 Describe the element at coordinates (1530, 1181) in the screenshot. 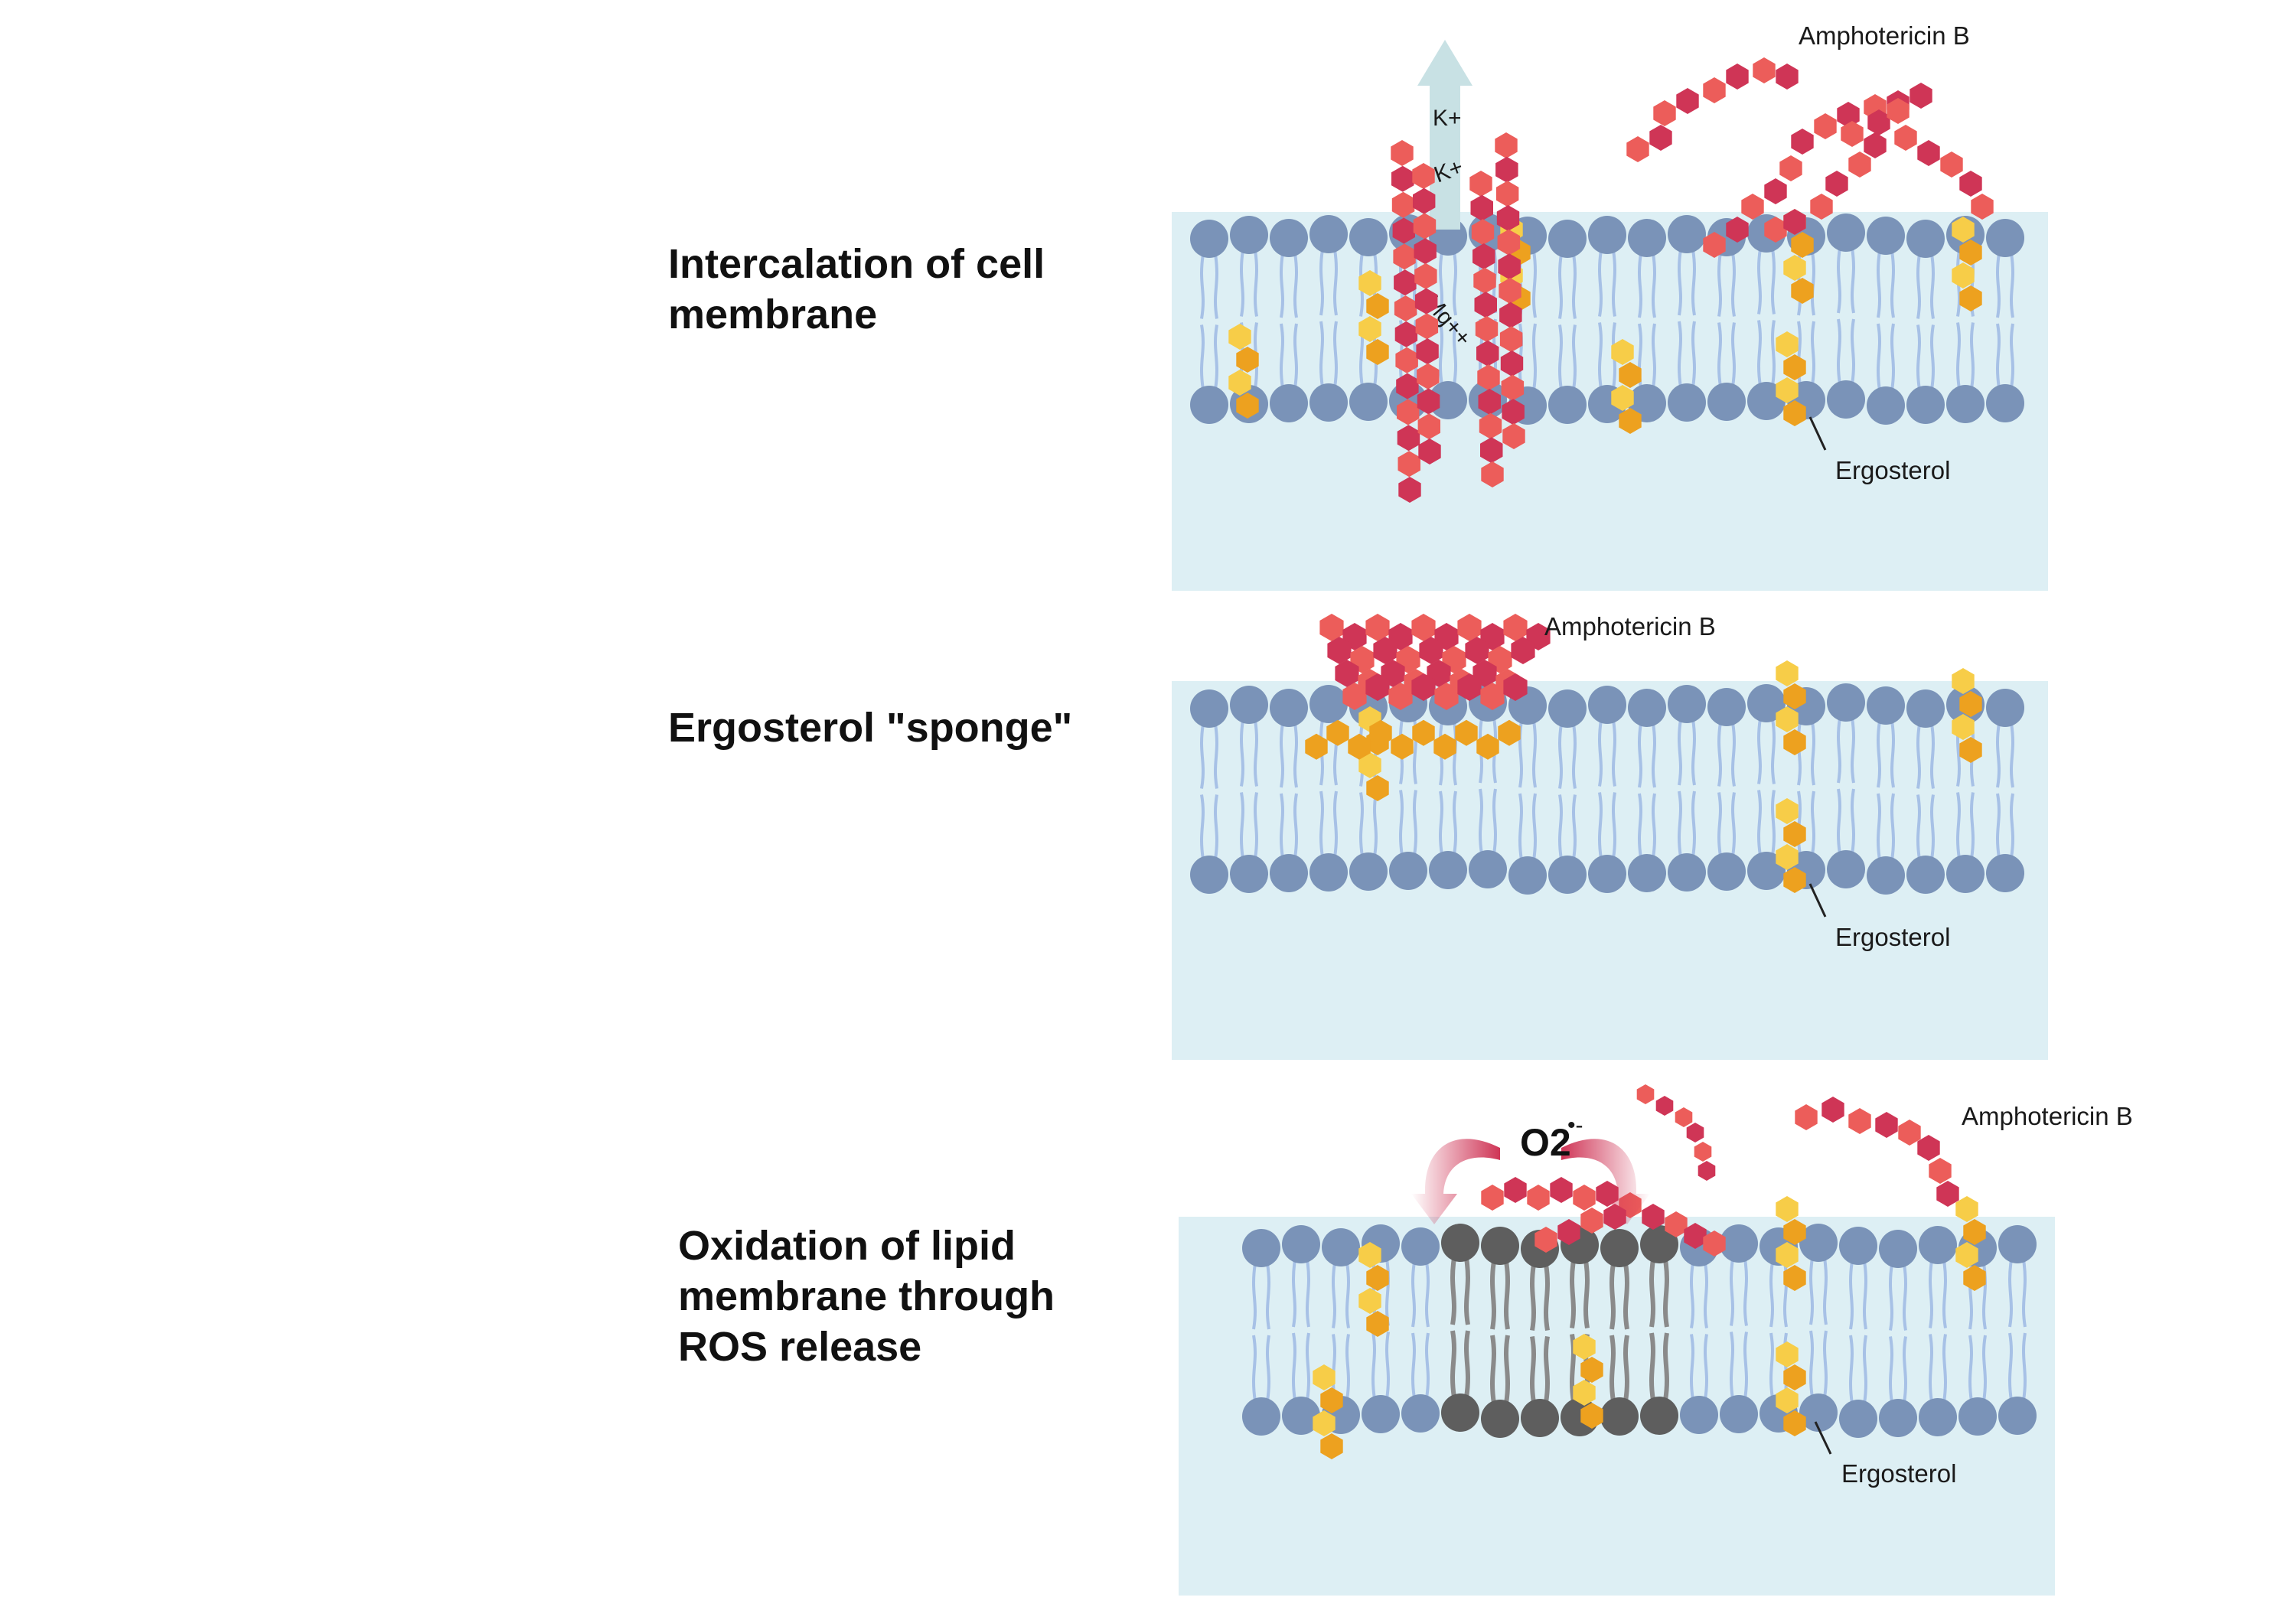

I see `ros-release-arrows` at that location.